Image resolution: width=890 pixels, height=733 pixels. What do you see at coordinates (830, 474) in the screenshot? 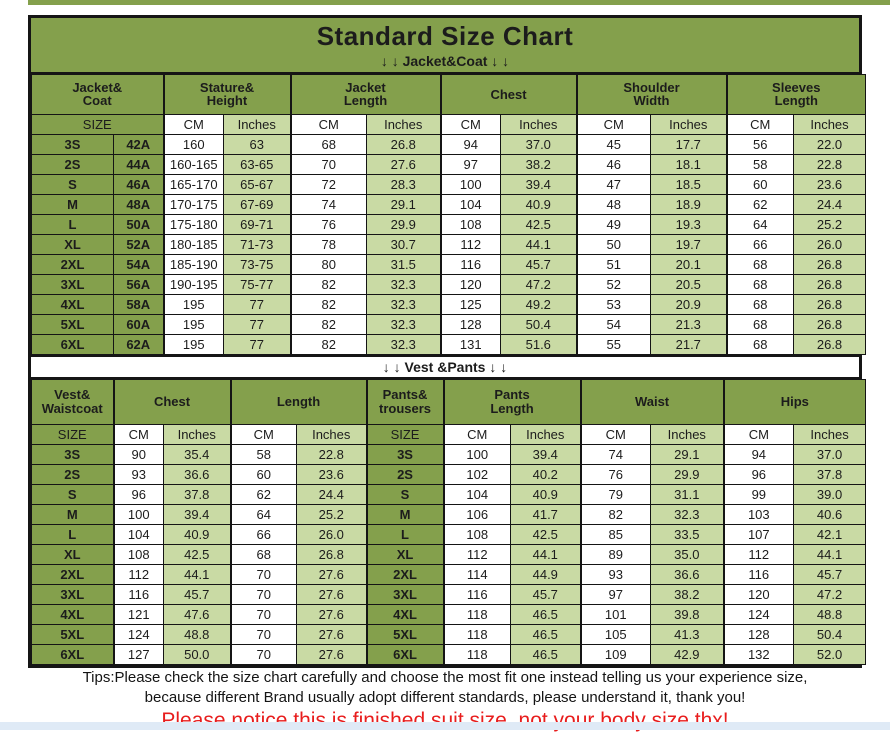
I see `inches-value-cell: 37.8` at bounding box center [830, 474].